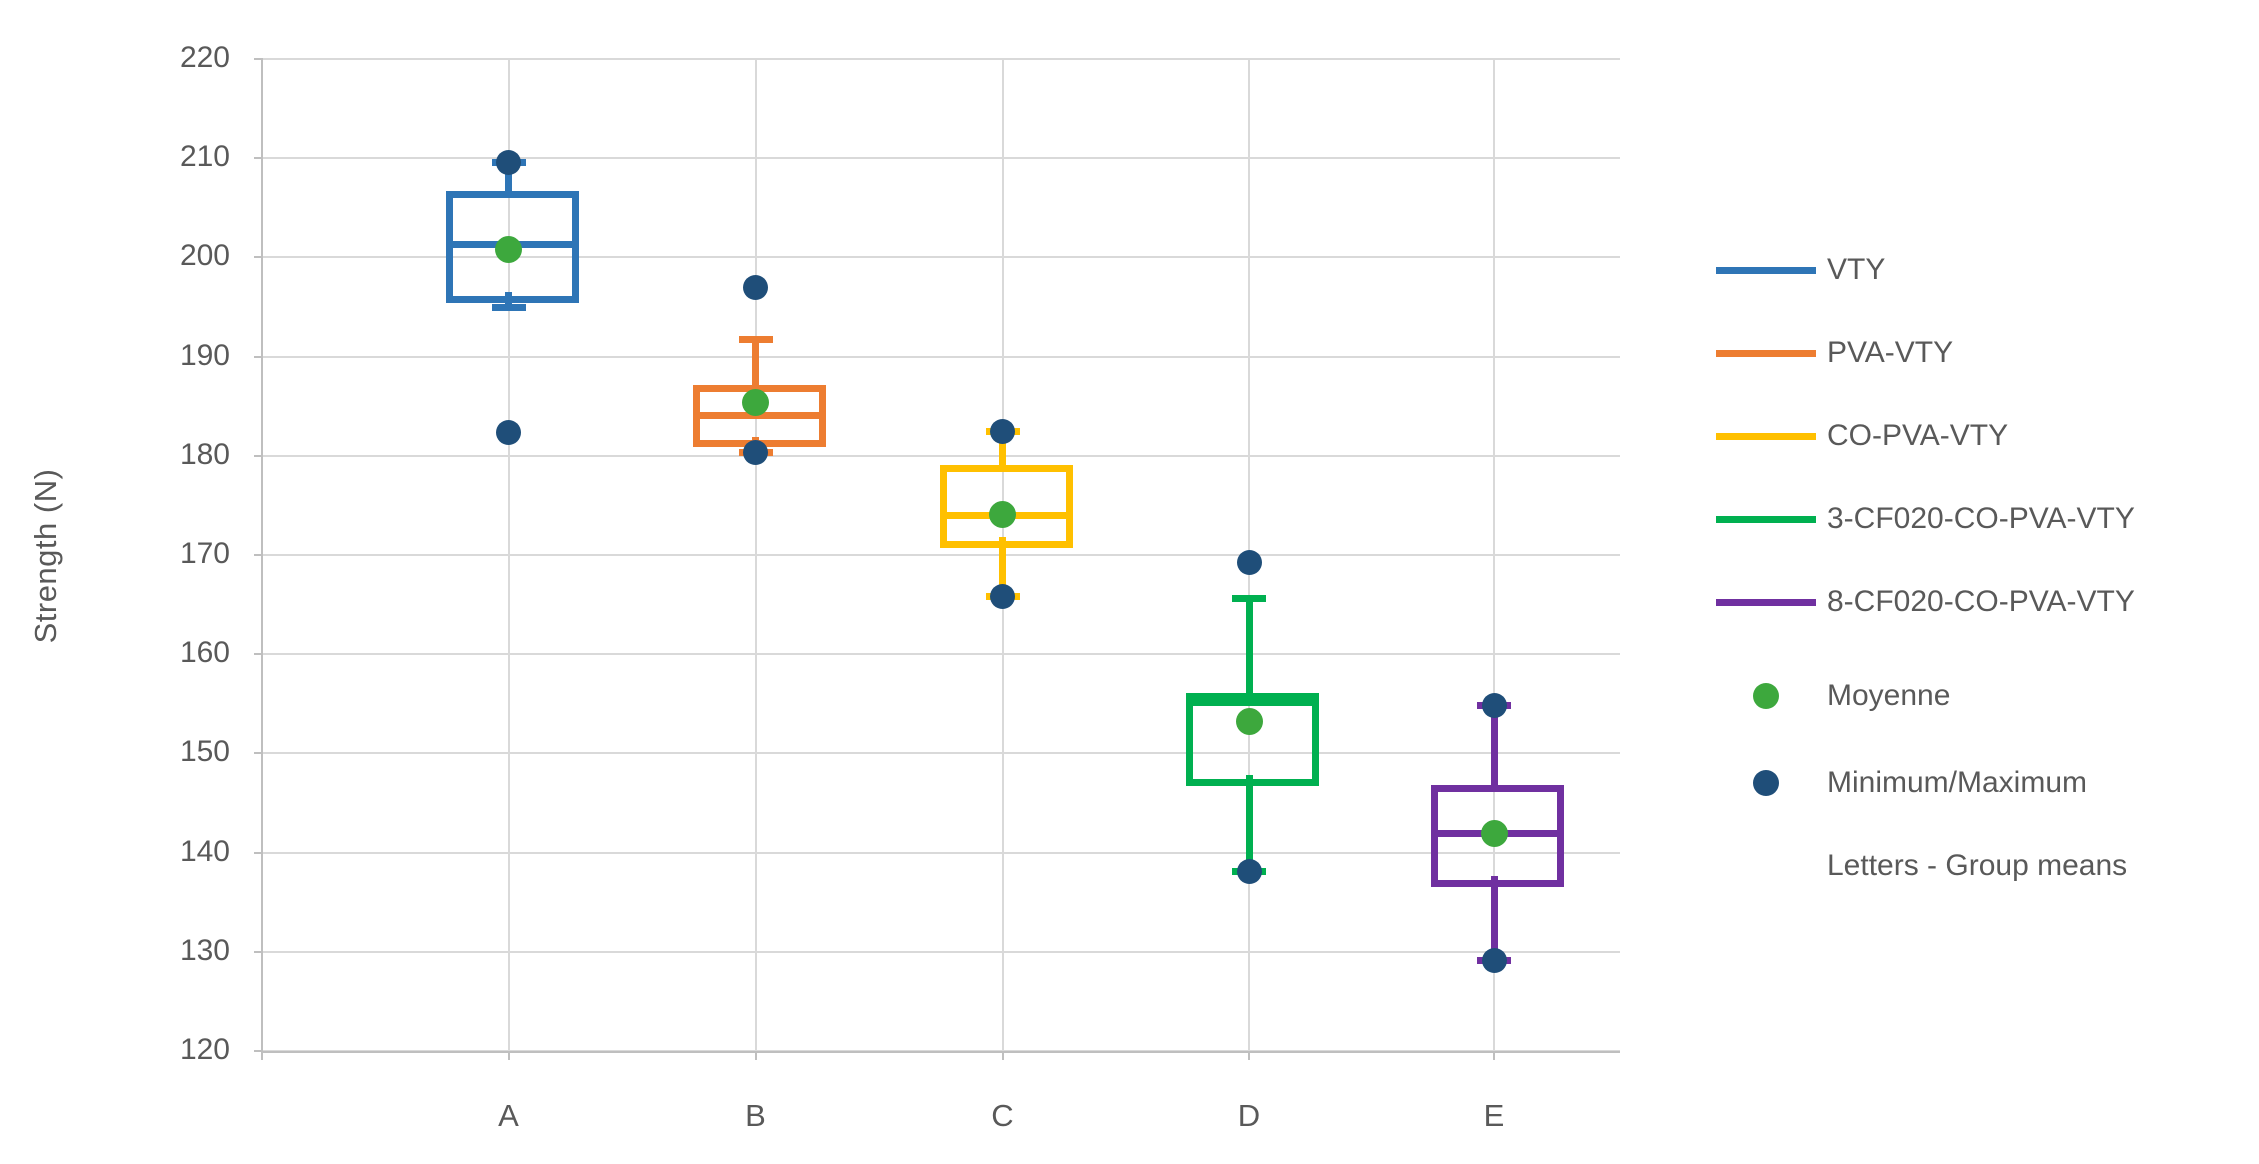 The image size is (2259, 1164). I want to click on y-tick-label: 160, so click(204, 653).